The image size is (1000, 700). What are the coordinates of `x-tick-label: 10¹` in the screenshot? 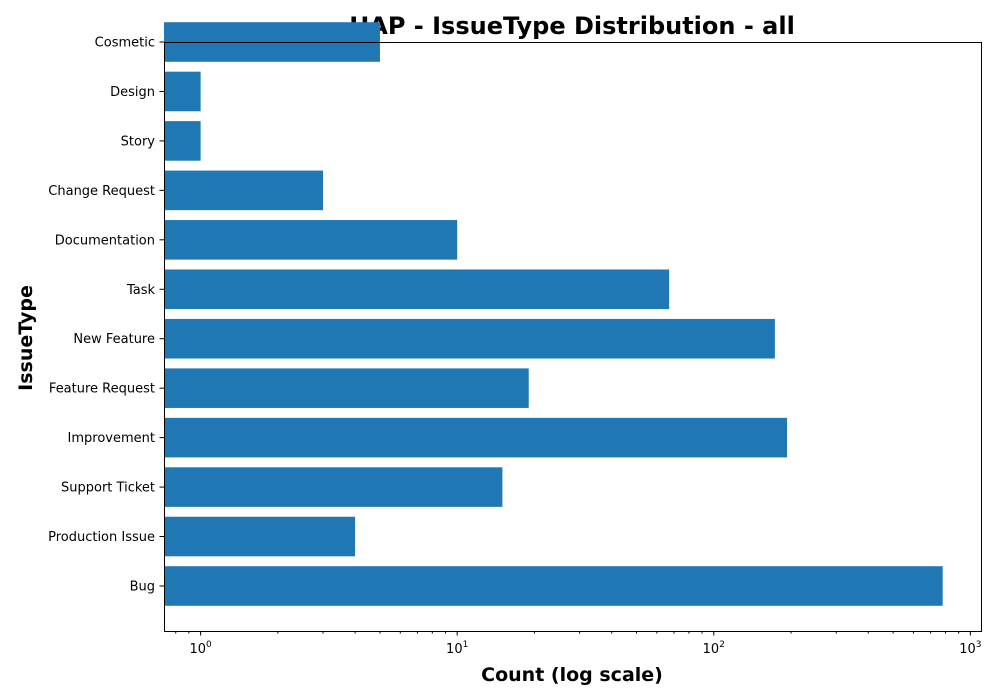 It's located at (457, 648).